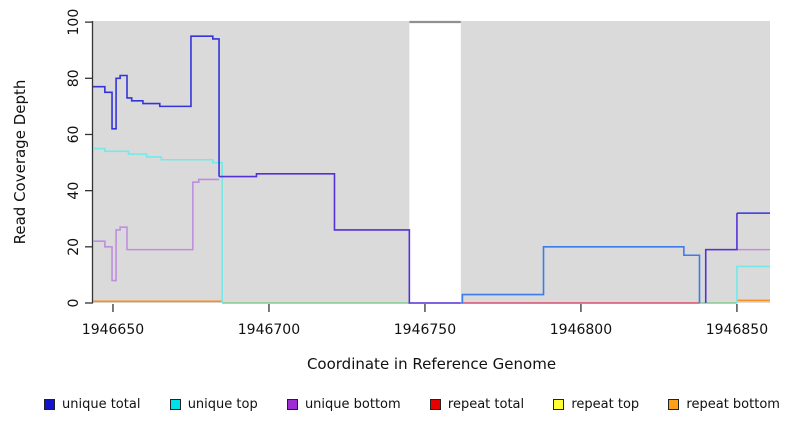  What do you see at coordinates (74, 22) in the screenshot?
I see `svg-text: 100` at bounding box center [74, 22].